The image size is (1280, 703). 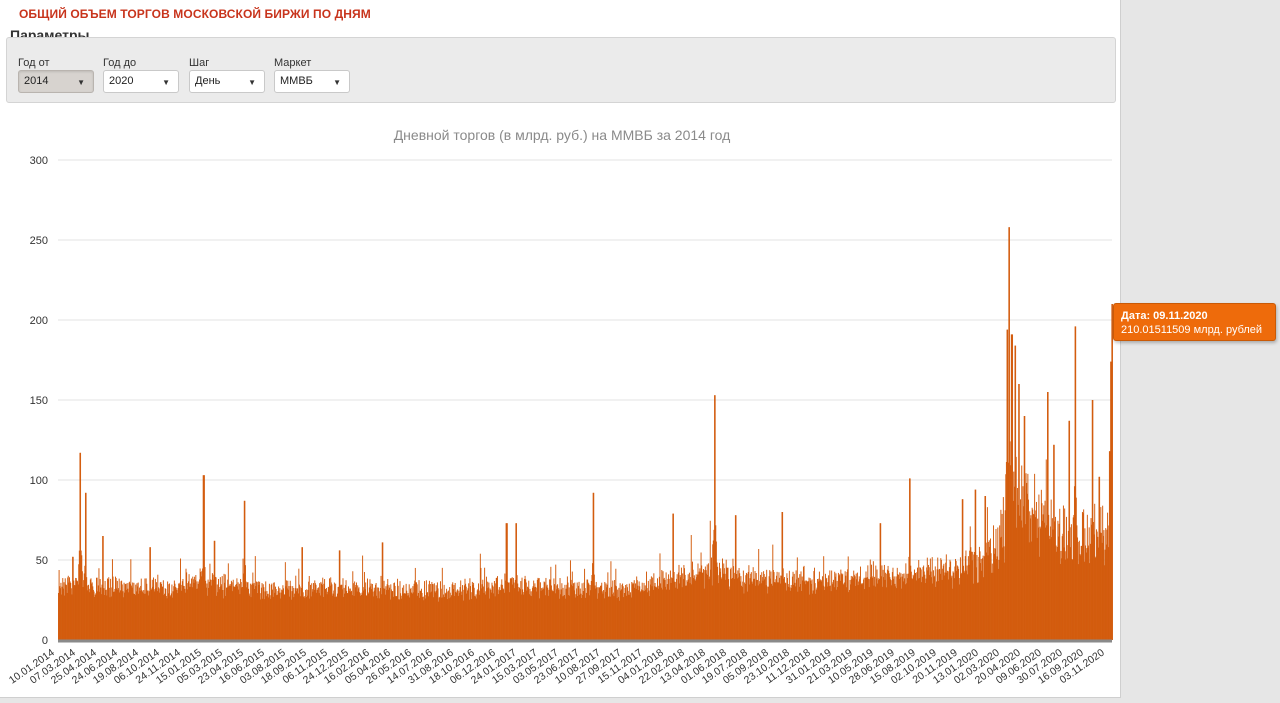 I want to click on chevron-down-icon: ▼, so click(x=166, y=82).